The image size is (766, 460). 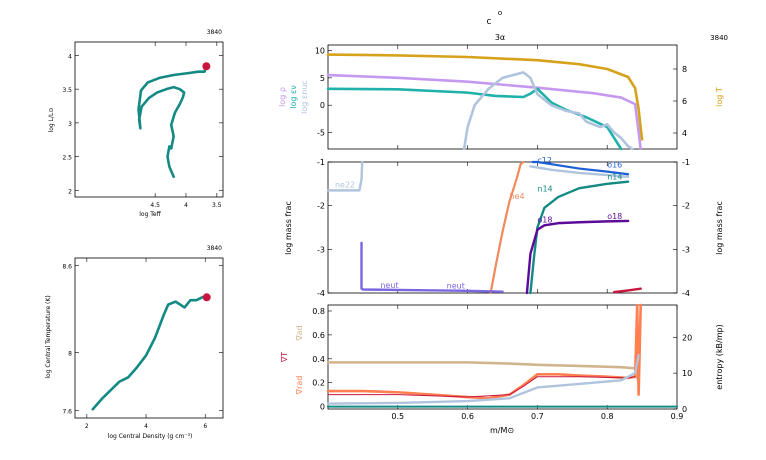 What do you see at coordinates (544, 219) in the screenshot?
I see `o18-label: o18` at bounding box center [544, 219].